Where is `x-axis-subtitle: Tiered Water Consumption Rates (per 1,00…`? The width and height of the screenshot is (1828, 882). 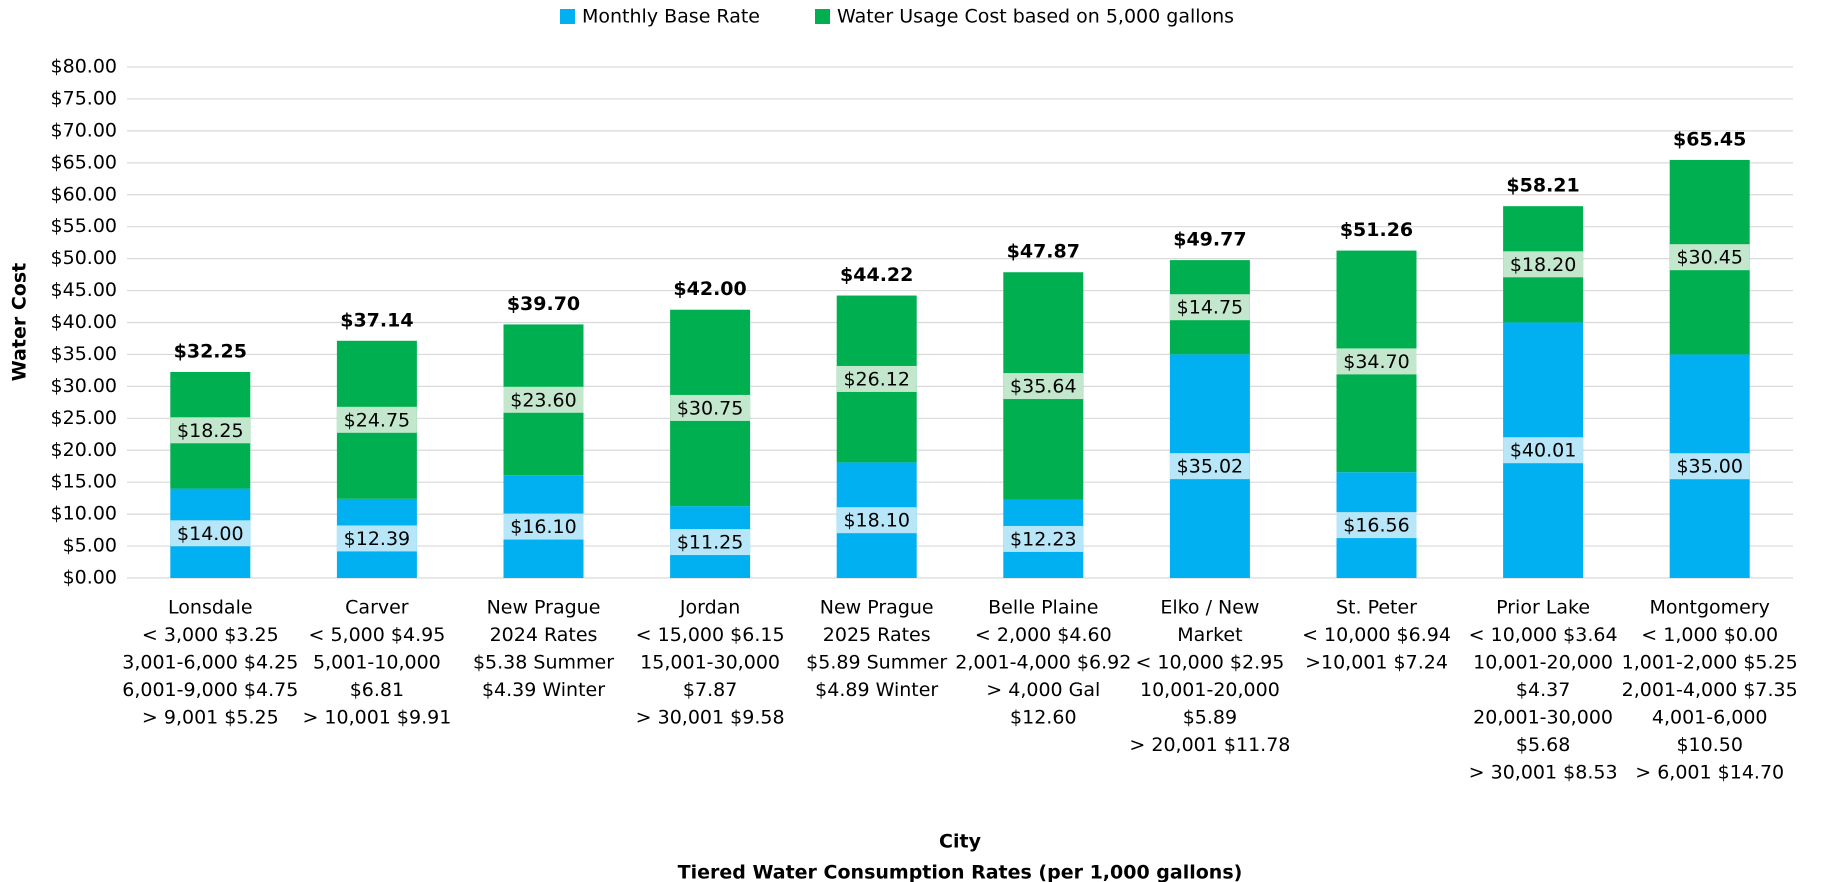 x-axis-subtitle: Tiered Water Consumption Rates (per 1,00… is located at coordinates (960, 872).